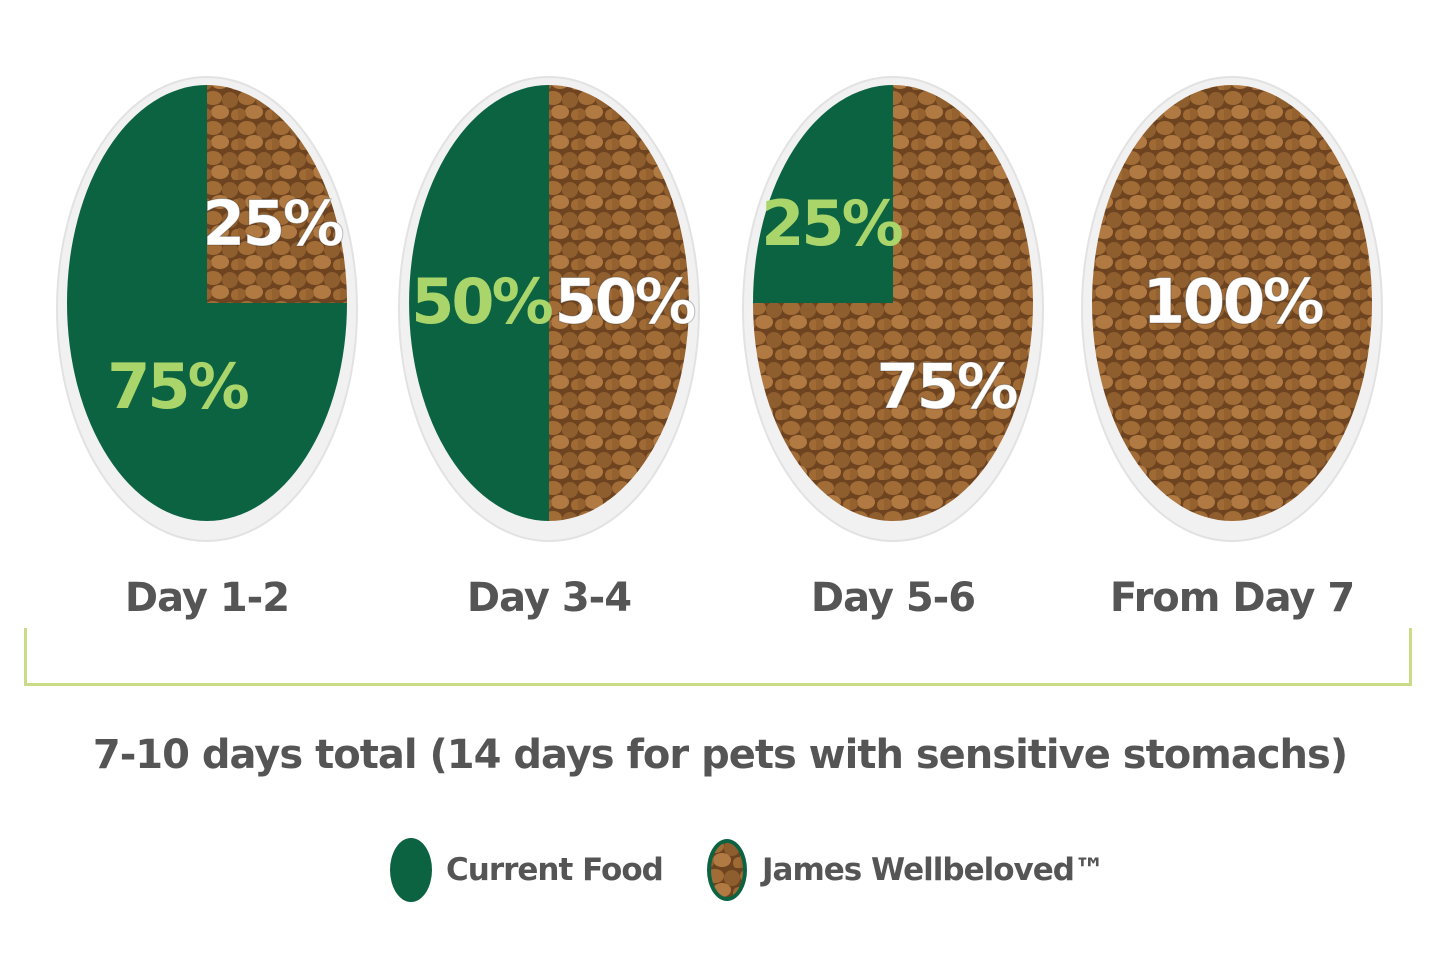 Image resolution: width=1440 pixels, height=960 pixels. What do you see at coordinates (933, 870) in the screenshot?
I see `legend-label: James Wellbeloved™` at bounding box center [933, 870].